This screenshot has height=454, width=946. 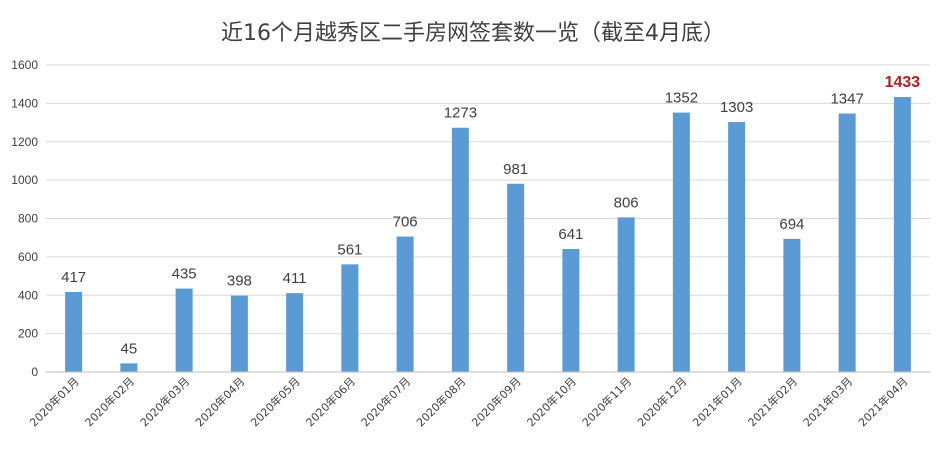 I want to click on x-tick-label: 2021年04月, so click(x=882, y=401).